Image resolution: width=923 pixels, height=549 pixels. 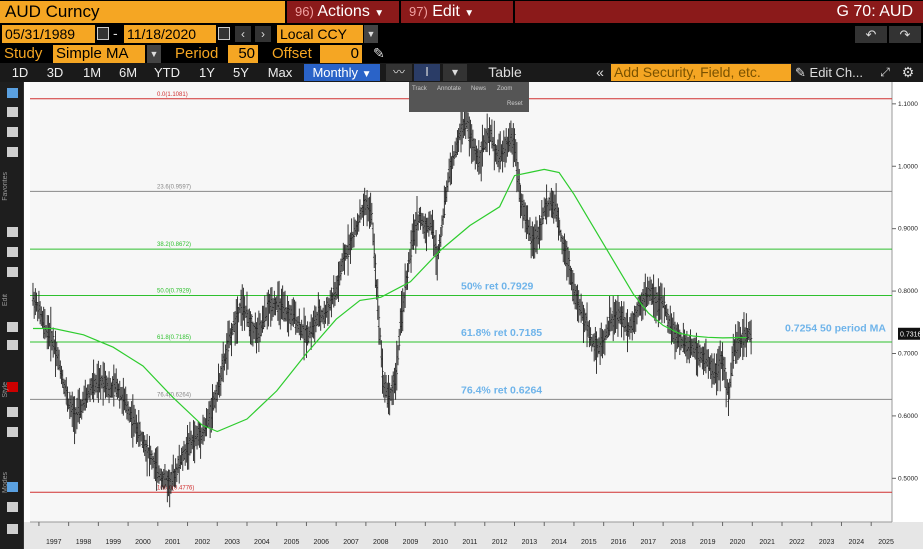 I want to click on interval-select: Monthly ▼, so click(x=342, y=72).